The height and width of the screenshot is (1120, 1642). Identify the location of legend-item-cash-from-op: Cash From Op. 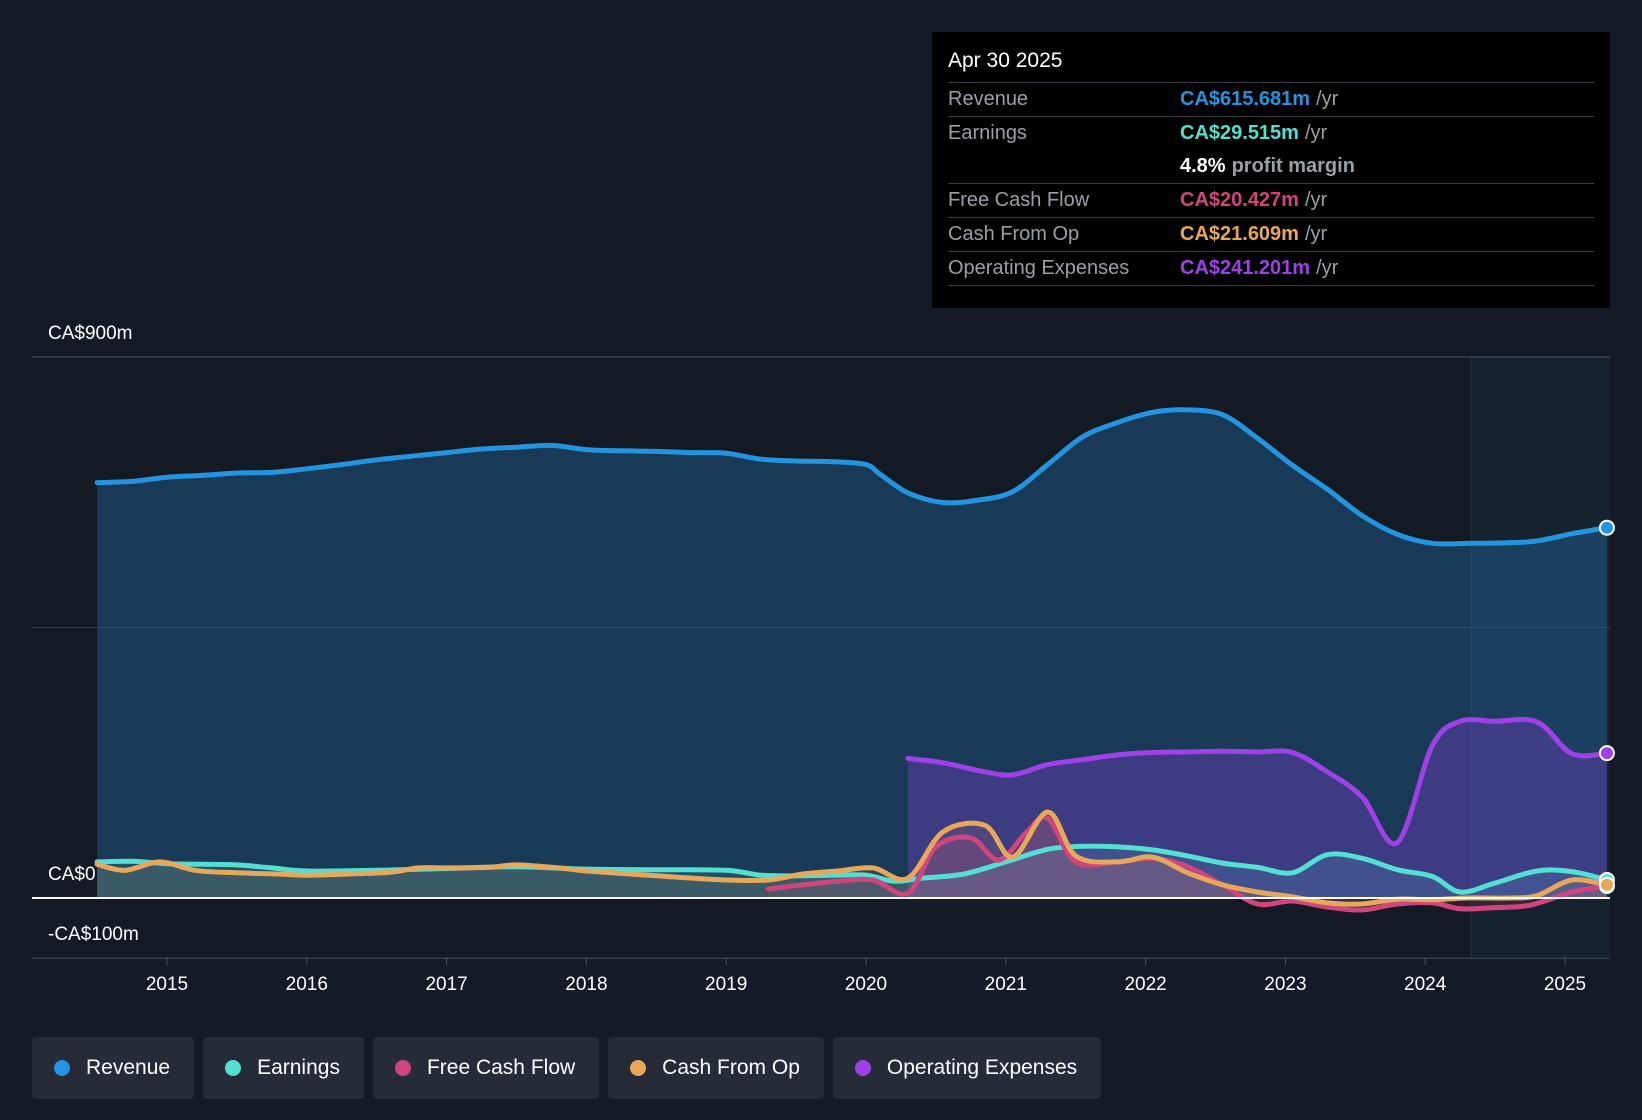
(716, 1068).